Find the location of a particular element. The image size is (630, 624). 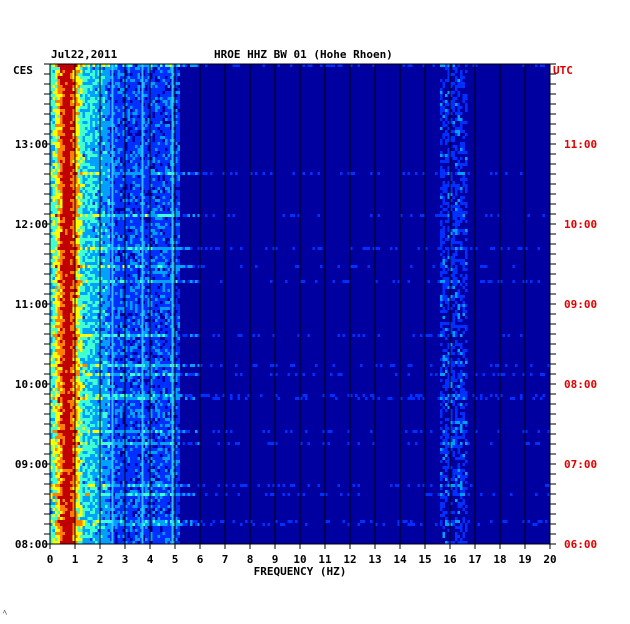

y-tick-label-left: 12:00 is located at coordinates (31, 224).